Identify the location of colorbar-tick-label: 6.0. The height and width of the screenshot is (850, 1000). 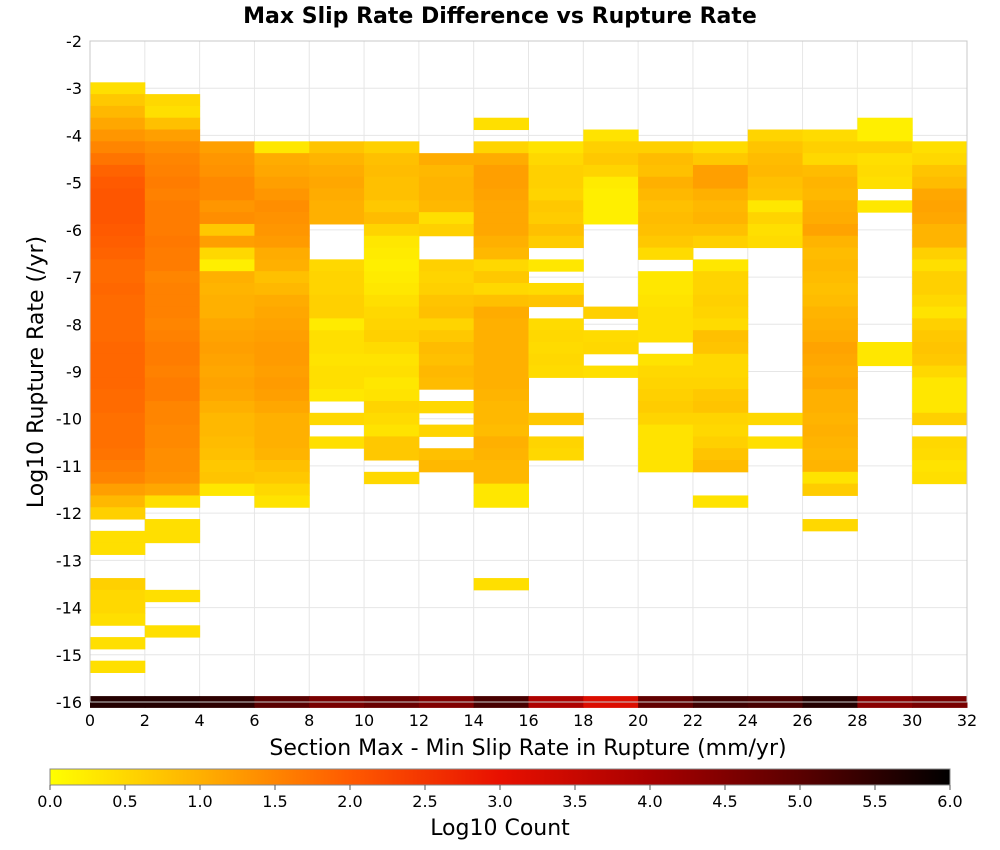
(949, 801).